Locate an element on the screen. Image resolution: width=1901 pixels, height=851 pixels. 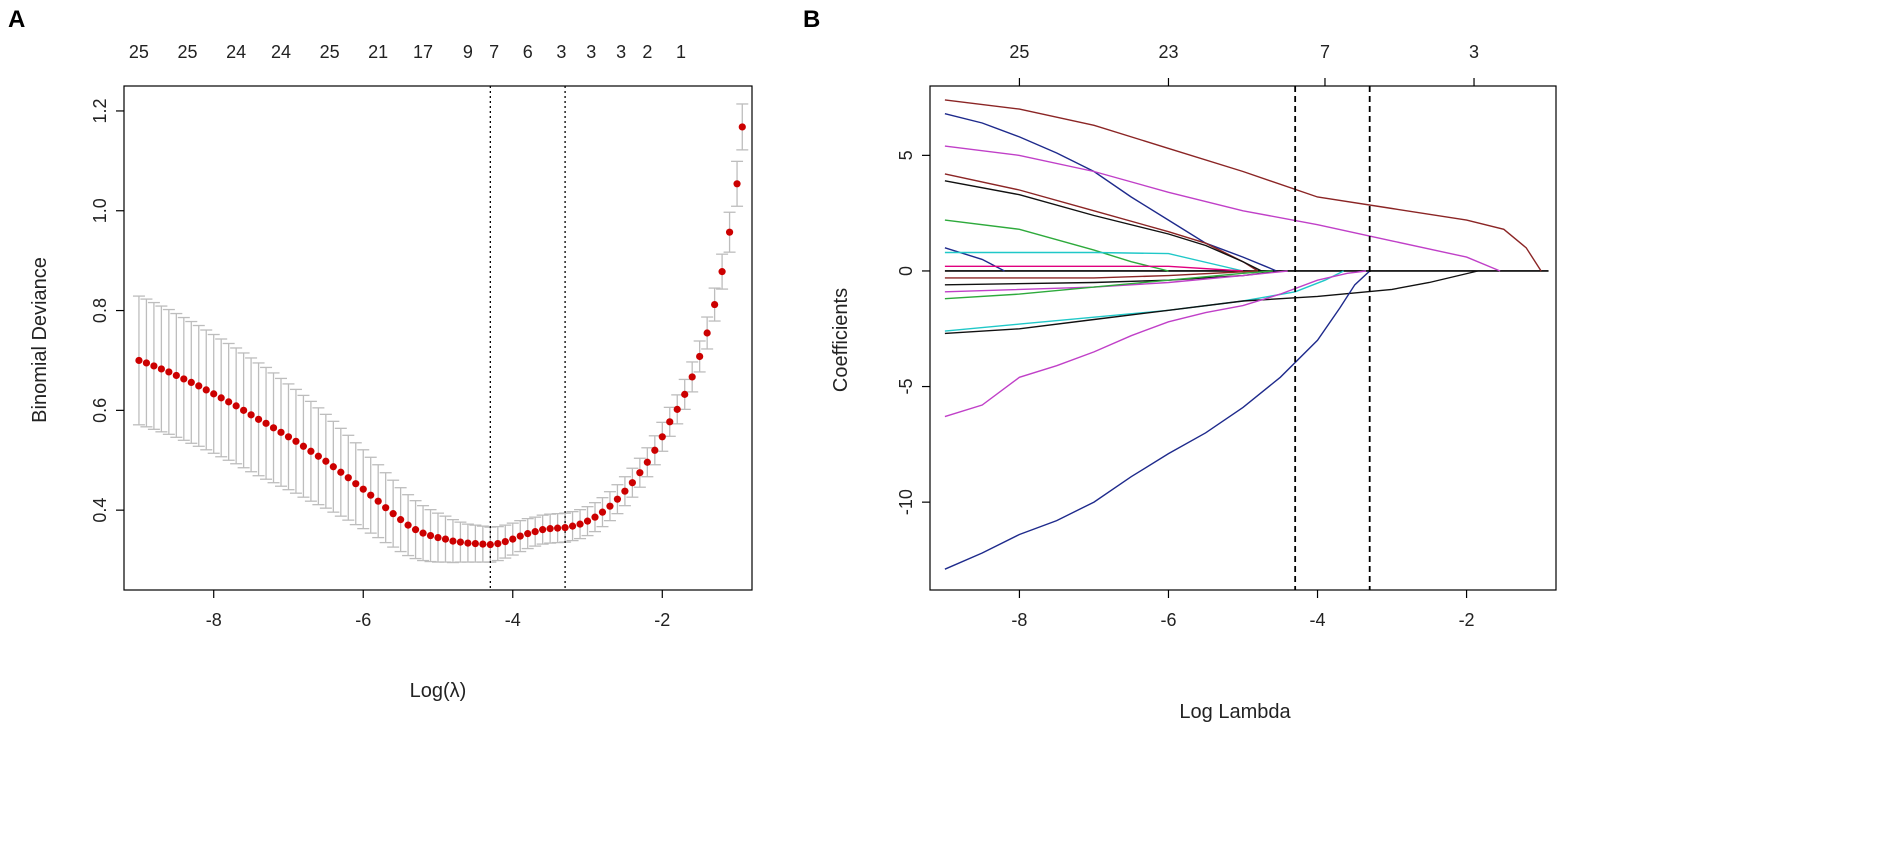
y-axis-label: Coefficients is located at coordinates (841, 340).